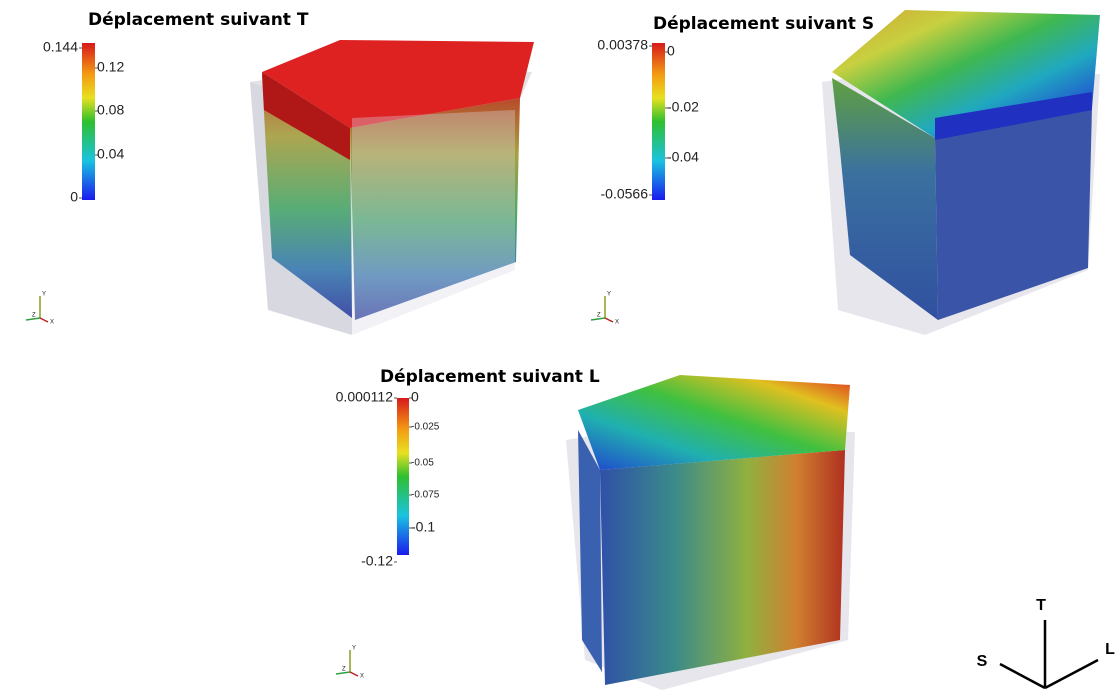 The width and height of the screenshot is (1120, 691). I want to click on colorbar-tick-label: -0.02, so click(683, 107).